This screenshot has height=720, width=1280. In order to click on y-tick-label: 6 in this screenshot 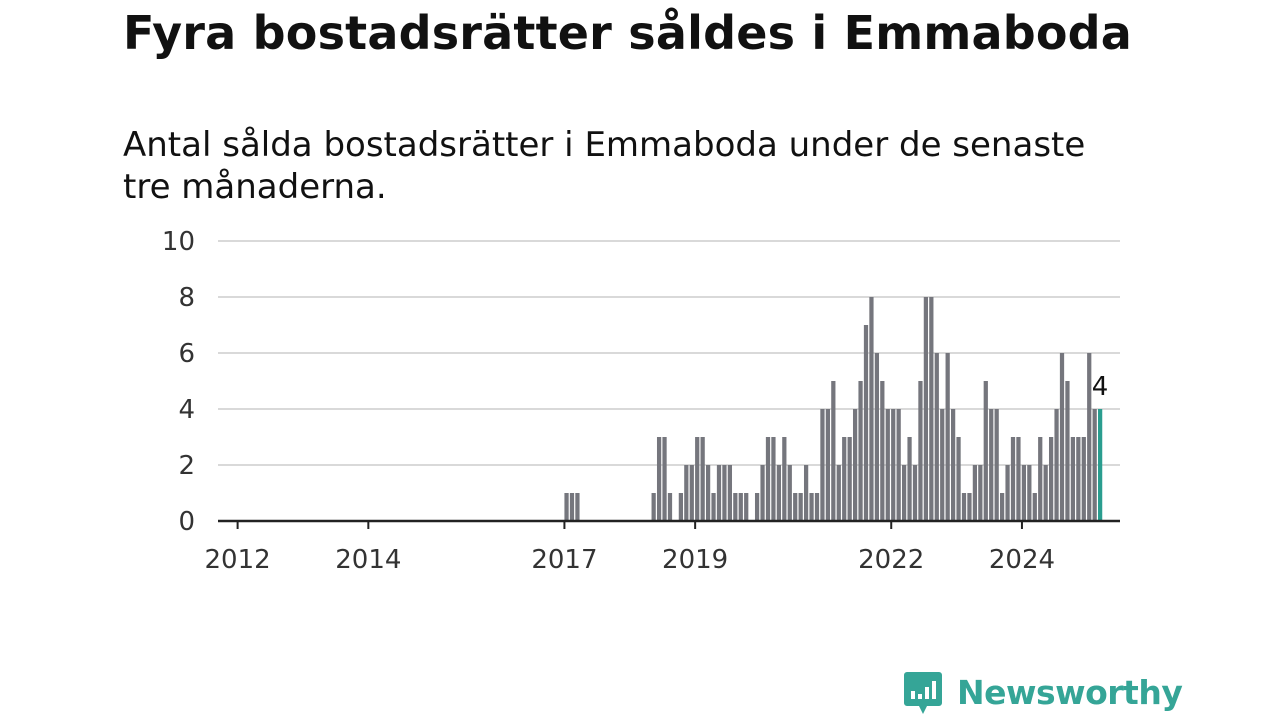, I will do `click(186, 354)`.